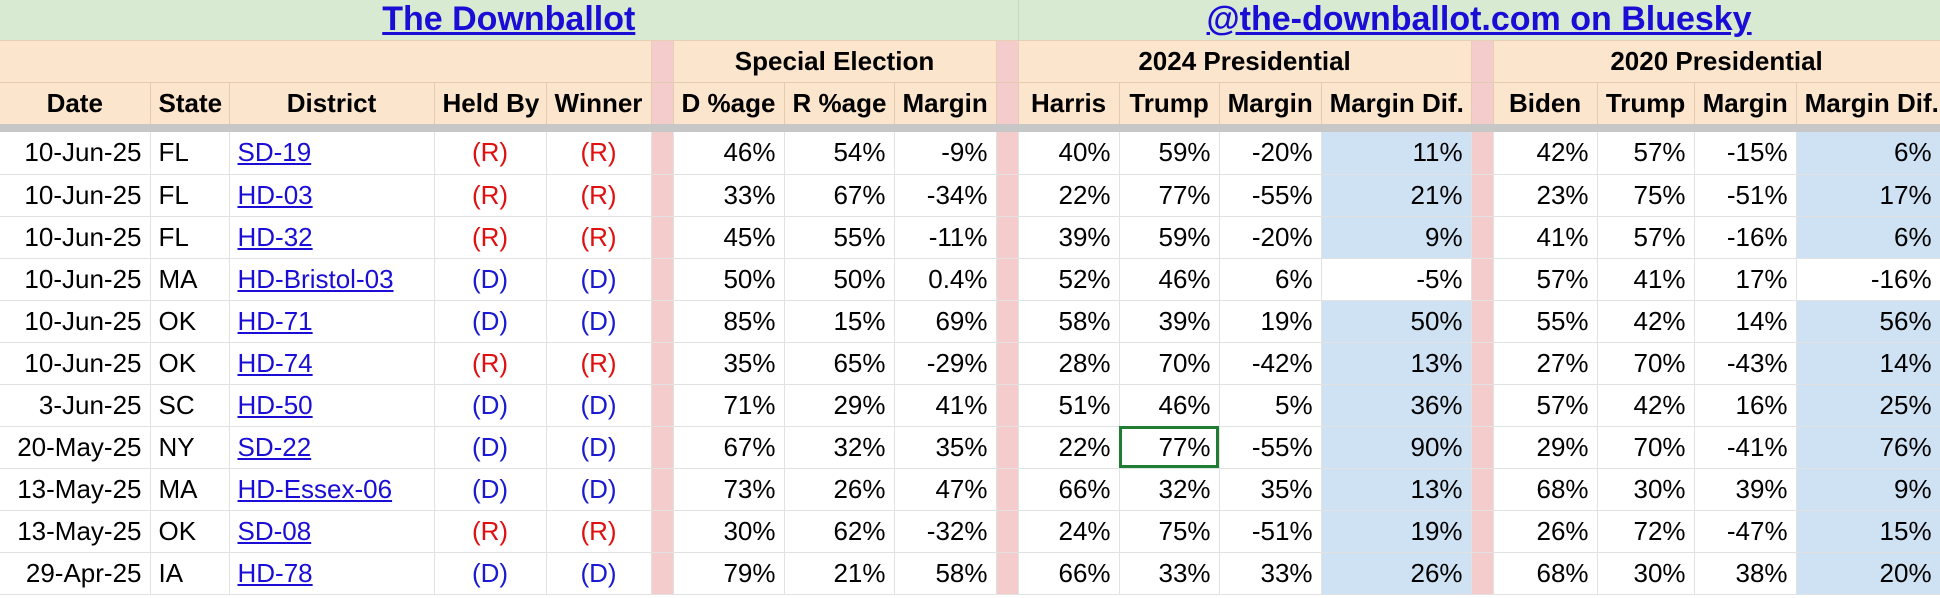  What do you see at coordinates (1745, 102) in the screenshot?
I see `header-margin-2020: Margin` at bounding box center [1745, 102].